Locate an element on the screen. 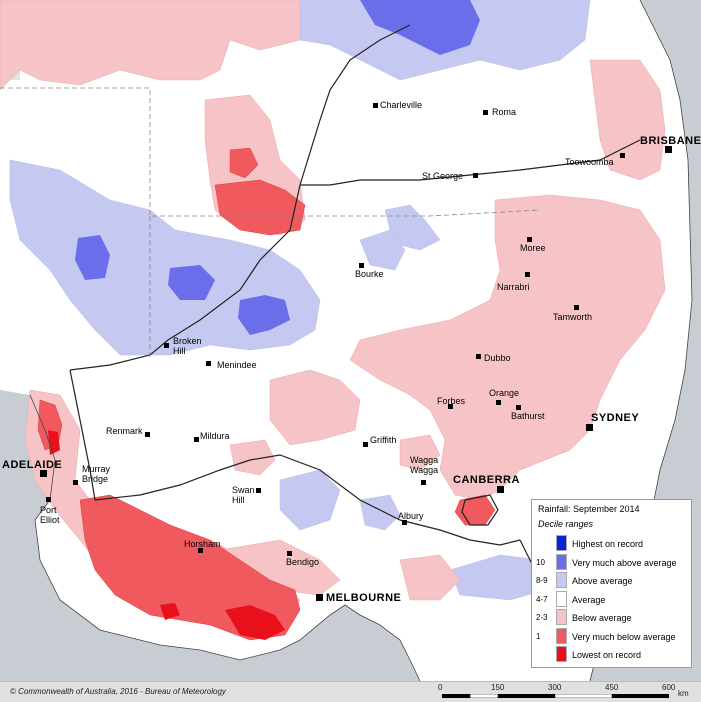 The image size is (701, 702). legend-row: 4-7 Average is located at coordinates (611, 599).